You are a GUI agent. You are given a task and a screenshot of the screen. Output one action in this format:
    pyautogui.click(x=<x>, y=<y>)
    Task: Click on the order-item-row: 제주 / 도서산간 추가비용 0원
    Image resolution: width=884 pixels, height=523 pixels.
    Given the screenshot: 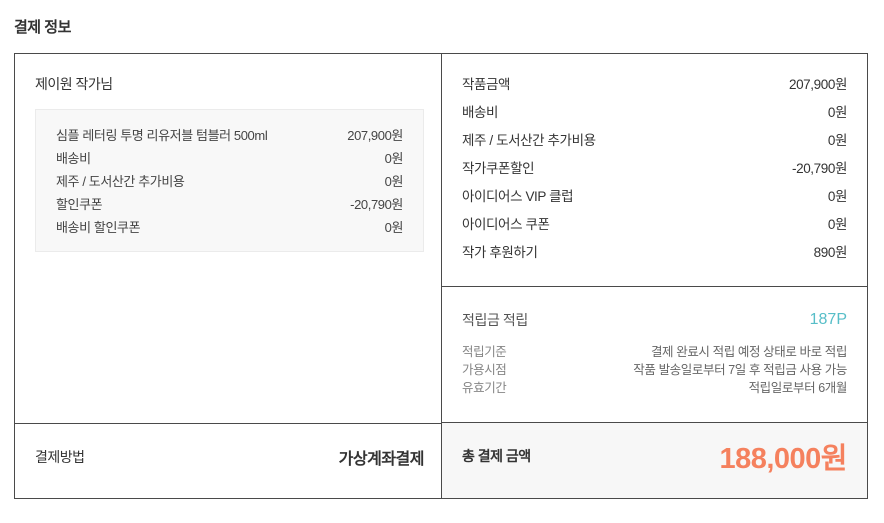 What is the action you would take?
    pyautogui.click(x=229, y=180)
    